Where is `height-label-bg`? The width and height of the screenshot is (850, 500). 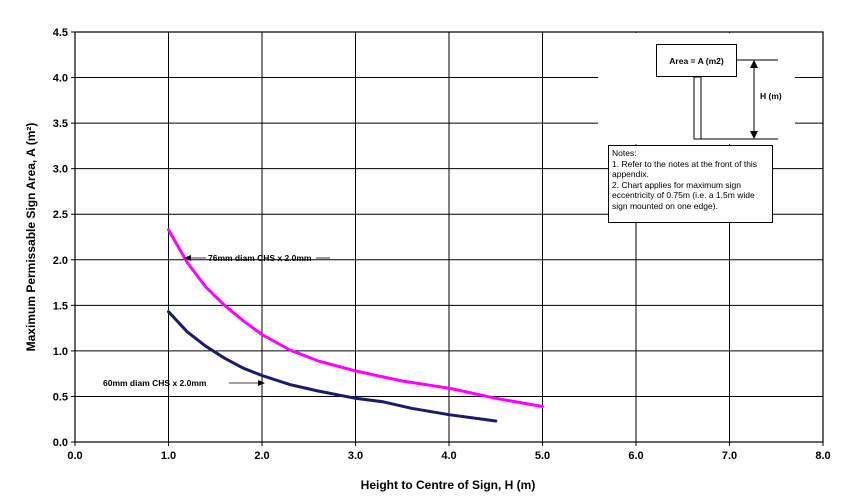
height-label-bg is located at coordinates (772, 96).